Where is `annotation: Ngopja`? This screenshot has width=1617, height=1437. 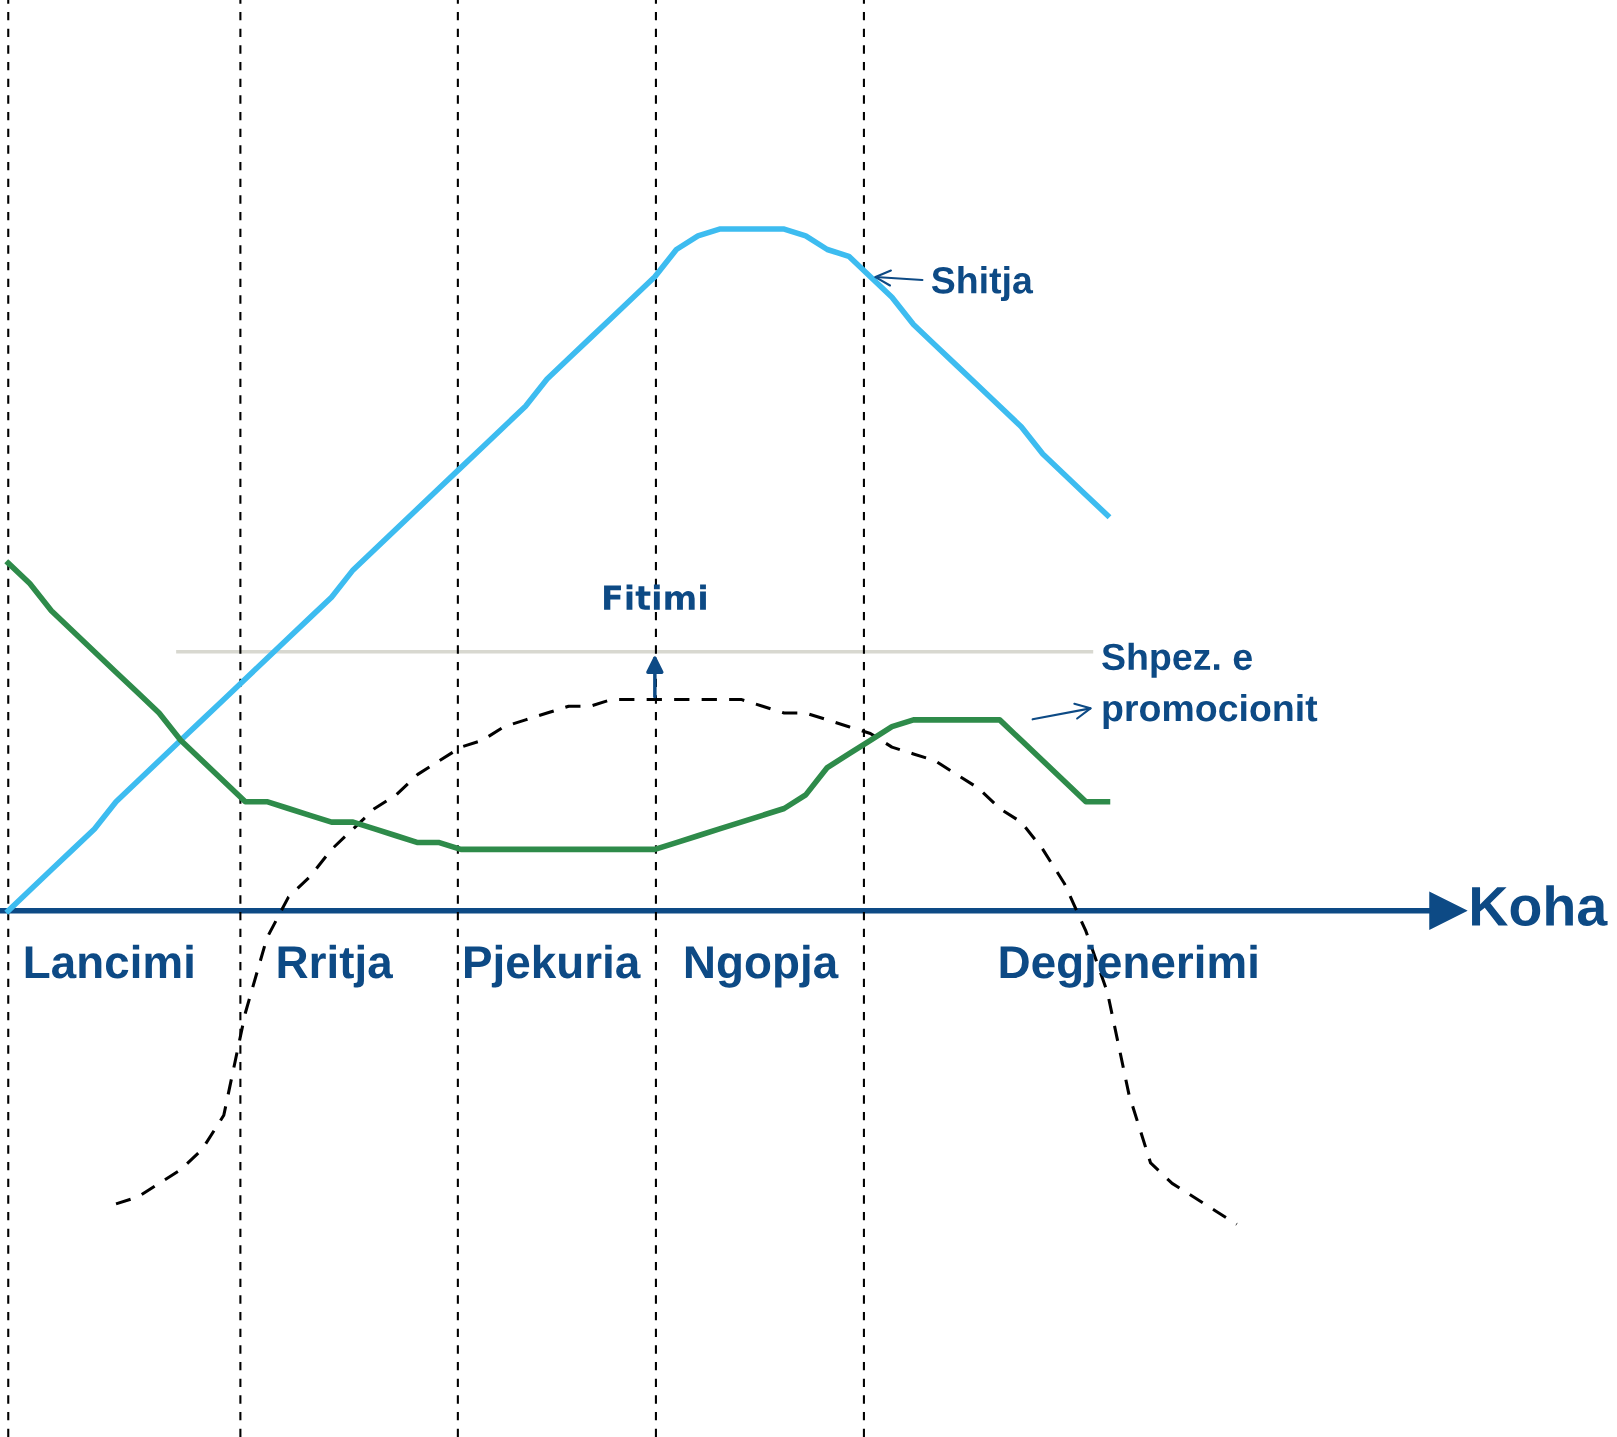
annotation: Ngopja is located at coordinates (762, 966).